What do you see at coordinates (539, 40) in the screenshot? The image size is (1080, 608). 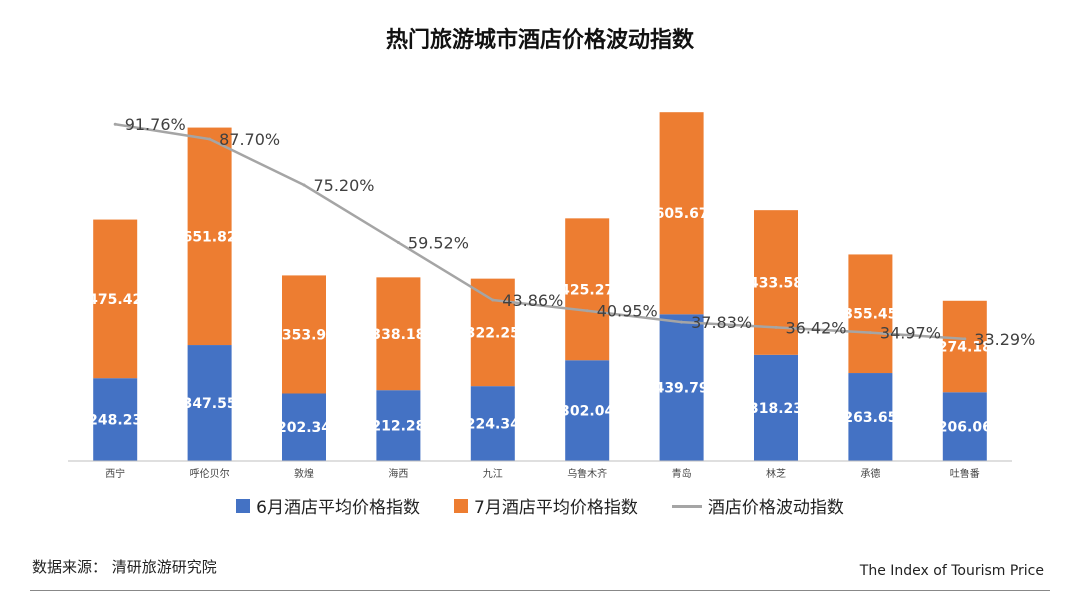 I see `chart-title: 热门旅游城市酒店价格波动指数` at bounding box center [539, 40].